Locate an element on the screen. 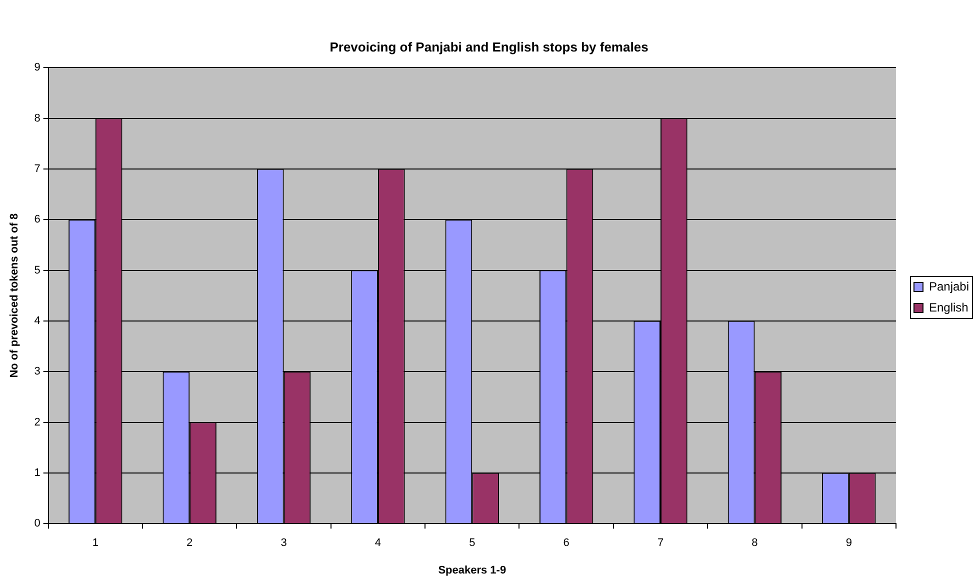  chart-title: Prevoicing of Panjabi and English stops by females is located at coordinates (489, 46).